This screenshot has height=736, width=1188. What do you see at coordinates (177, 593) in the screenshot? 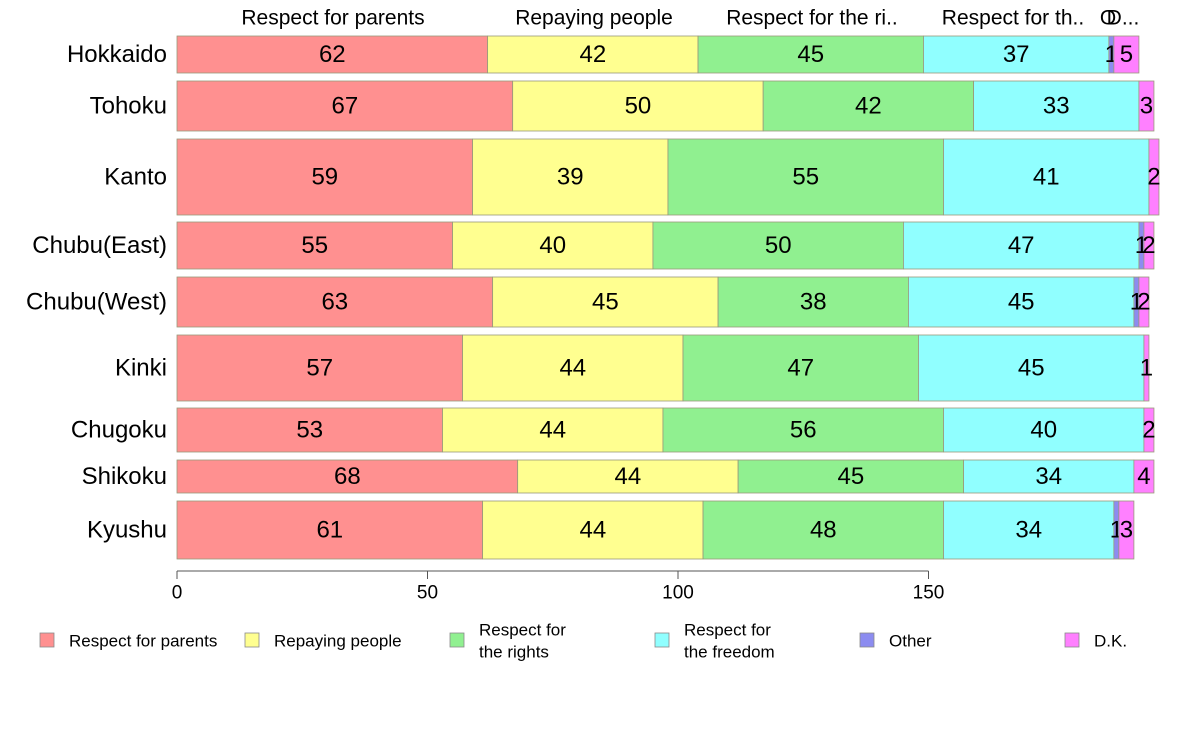
I see `x-tick-label: 0` at bounding box center [177, 593].